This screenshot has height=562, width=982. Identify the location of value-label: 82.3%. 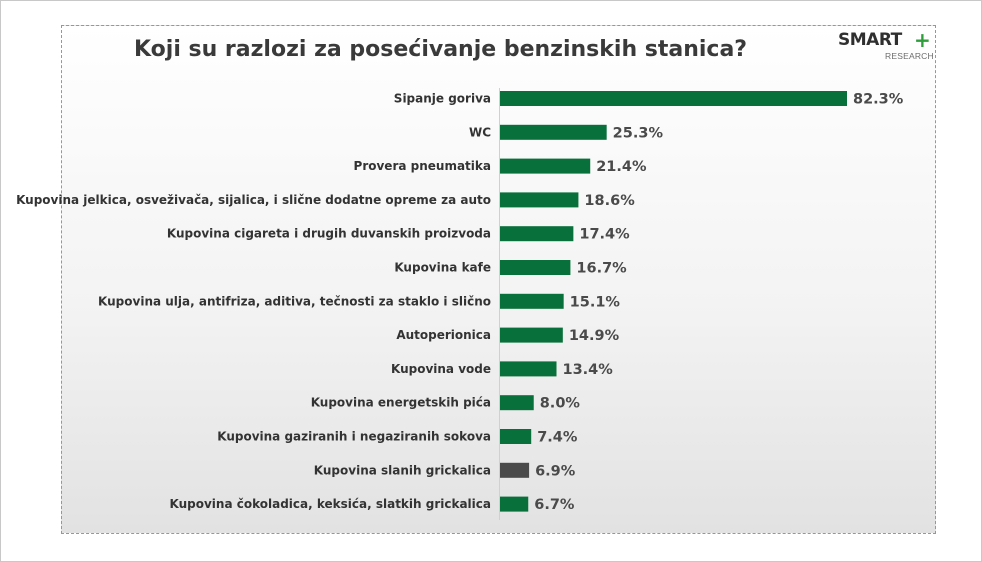
(878, 100).